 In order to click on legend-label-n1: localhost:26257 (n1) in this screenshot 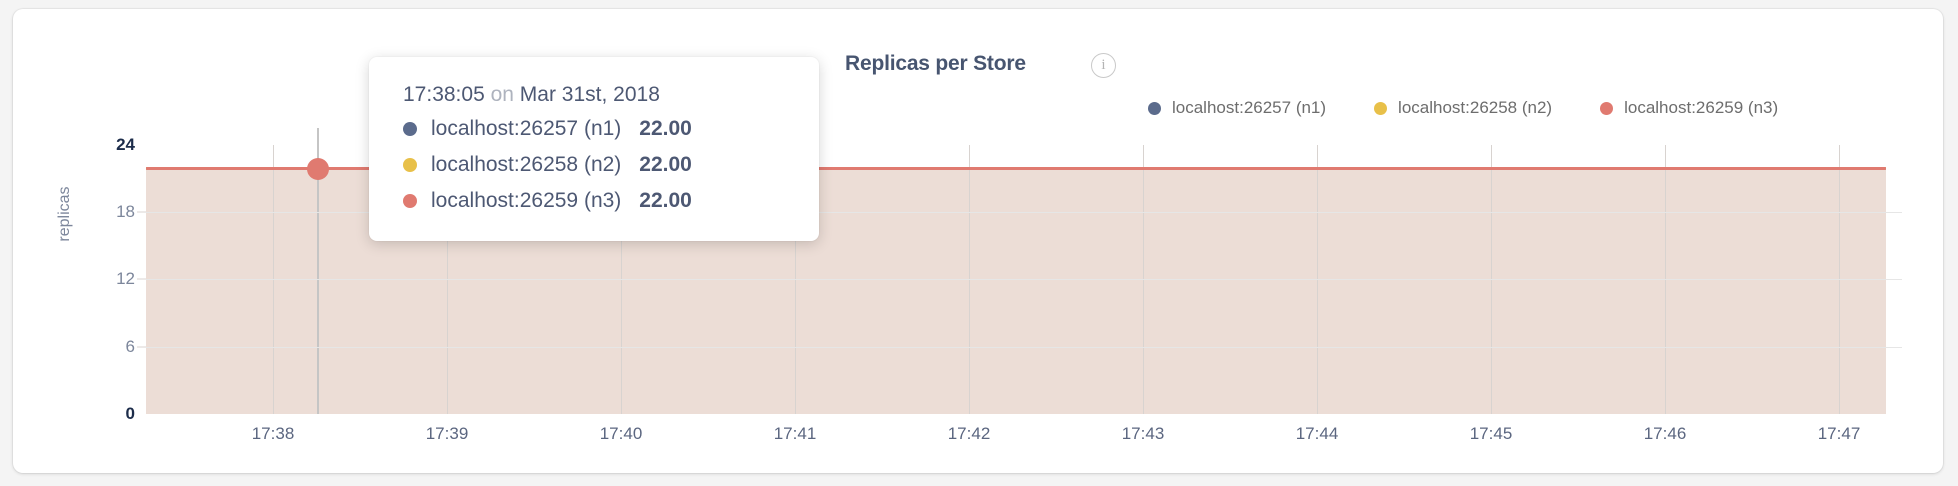, I will do `click(1249, 107)`.